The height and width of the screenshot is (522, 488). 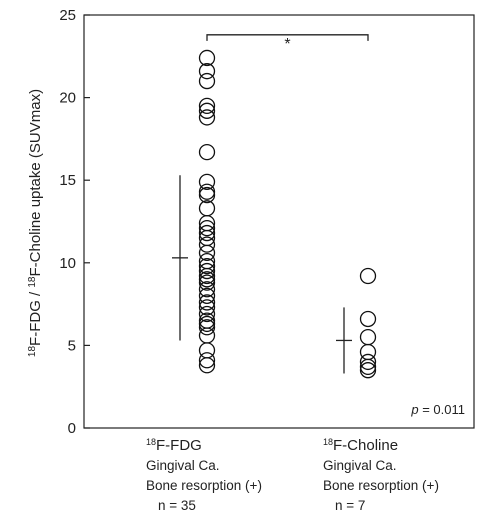 I want to click on category-n-choline: n = 7, so click(x=350, y=505).